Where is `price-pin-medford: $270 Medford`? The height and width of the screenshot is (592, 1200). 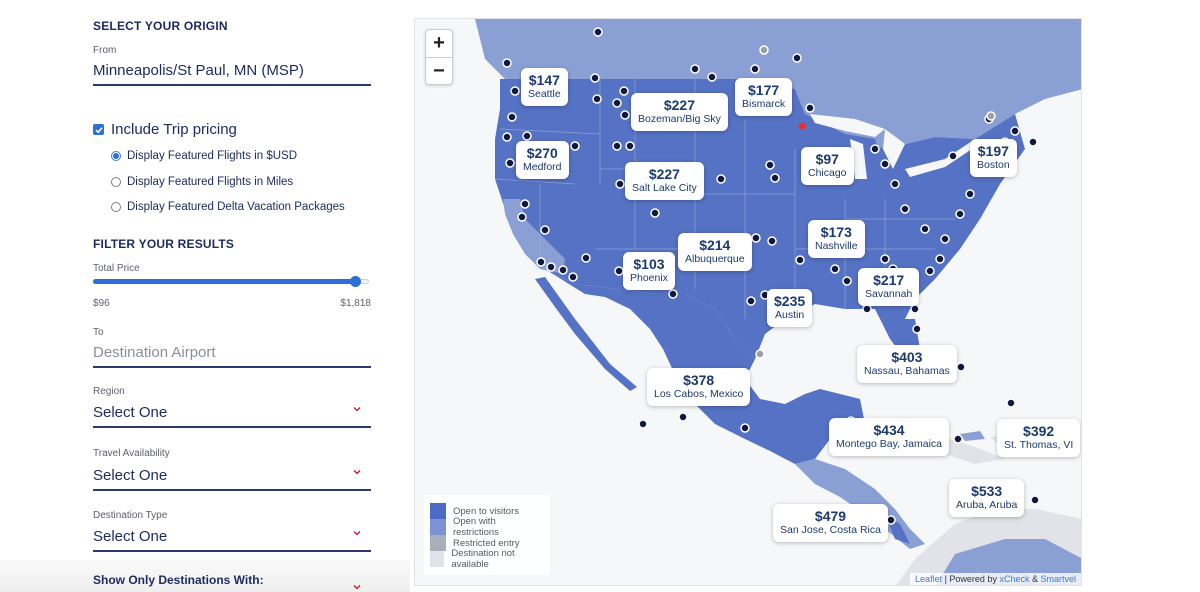 price-pin-medford: $270 Medford is located at coordinates (542, 160).